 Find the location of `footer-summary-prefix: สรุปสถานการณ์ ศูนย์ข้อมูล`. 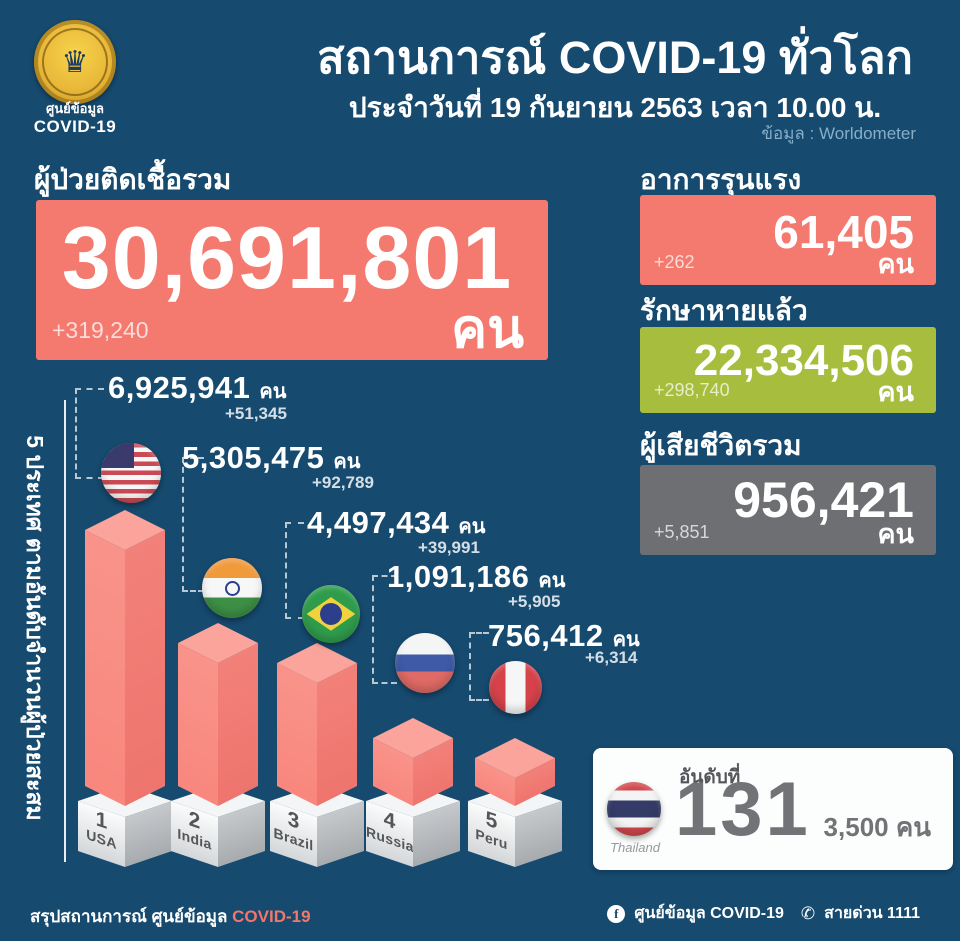

footer-summary-prefix: สรุปสถานการณ์ ศูนย์ข้อมูล is located at coordinates (131, 916).